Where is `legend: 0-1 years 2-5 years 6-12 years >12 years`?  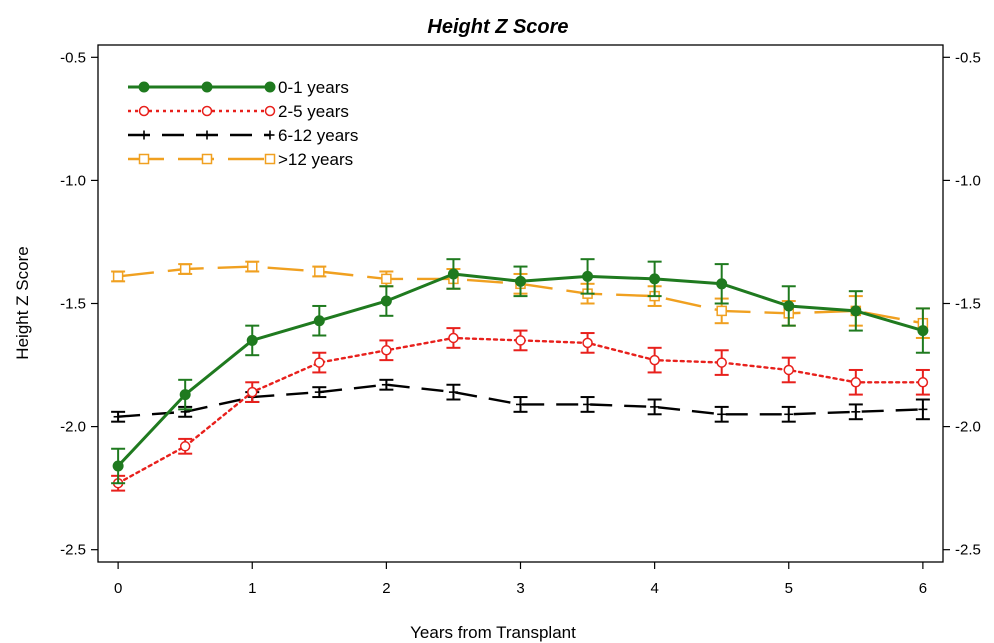 legend: 0-1 years 2-5 years 6-12 years >12 years is located at coordinates (243, 123).